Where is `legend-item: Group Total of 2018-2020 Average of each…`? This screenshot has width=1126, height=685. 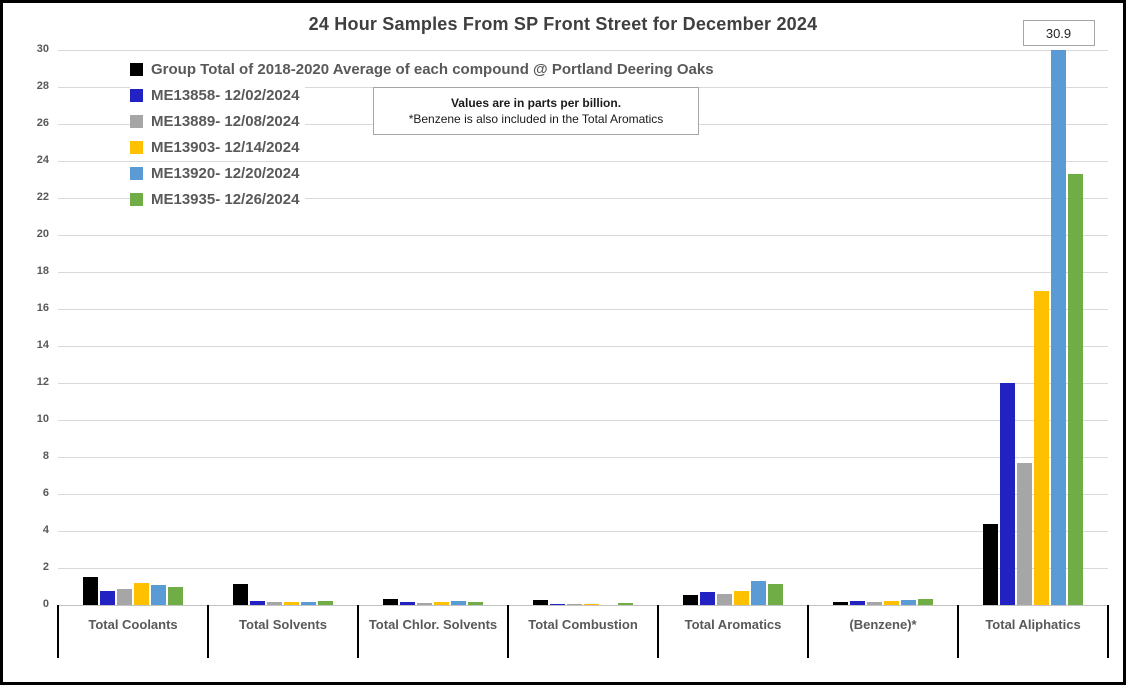
legend-item: Group Total of 2018-2020 Average of each… is located at coordinates (425, 69).